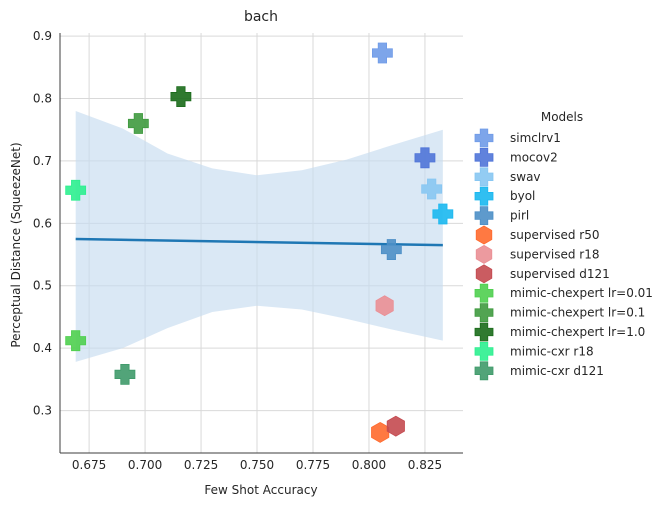  Describe the element at coordinates (89, 465) in the screenshot. I see `x-tick-label: 0.675` at that location.